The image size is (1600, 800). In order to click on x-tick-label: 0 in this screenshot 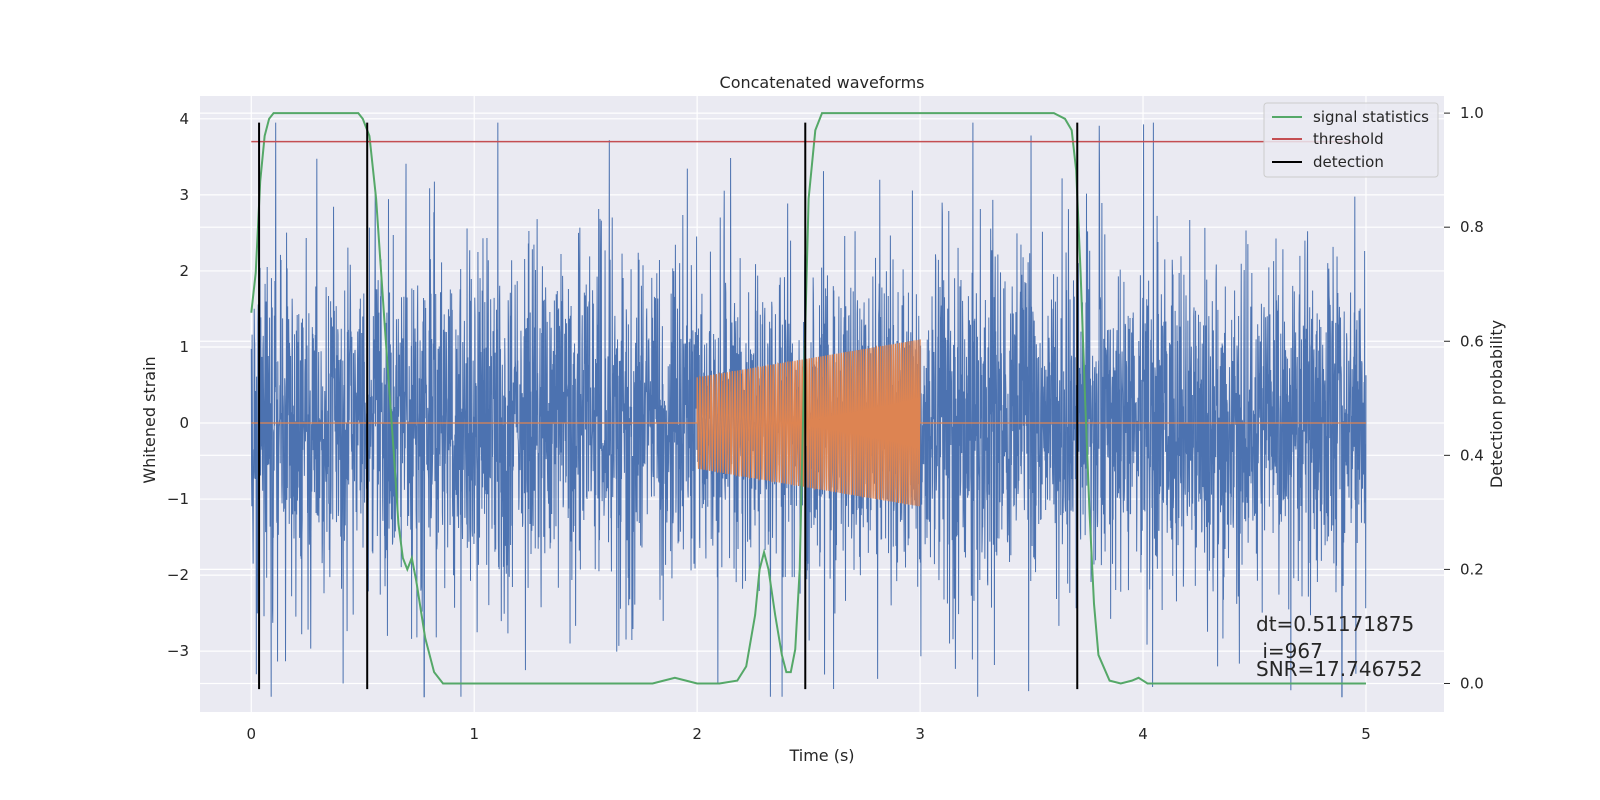, I will do `click(252, 734)`.